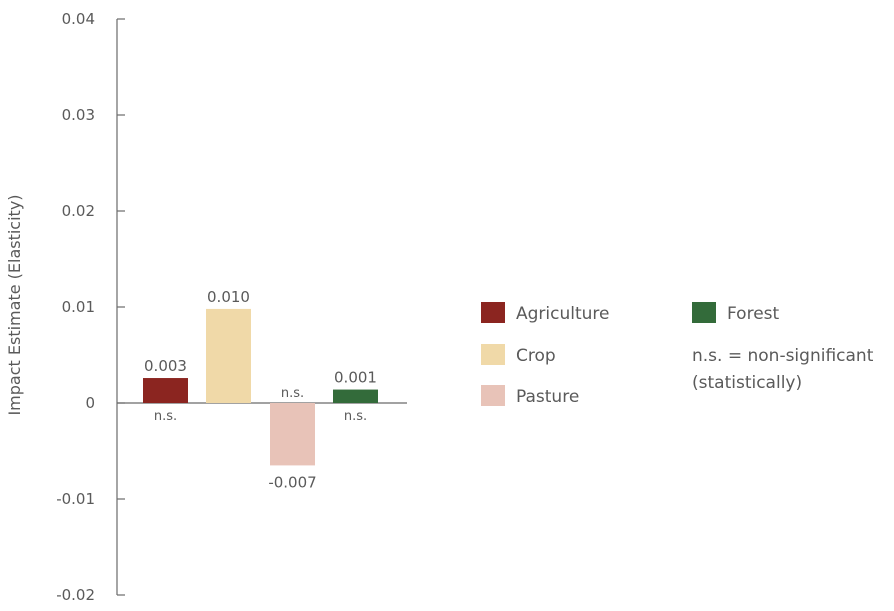 The image size is (894, 611). Describe the element at coordinates (14, 304) in the screenshot. I see `y-axis-label: Impact Estimate (Elasticity)` at that location.